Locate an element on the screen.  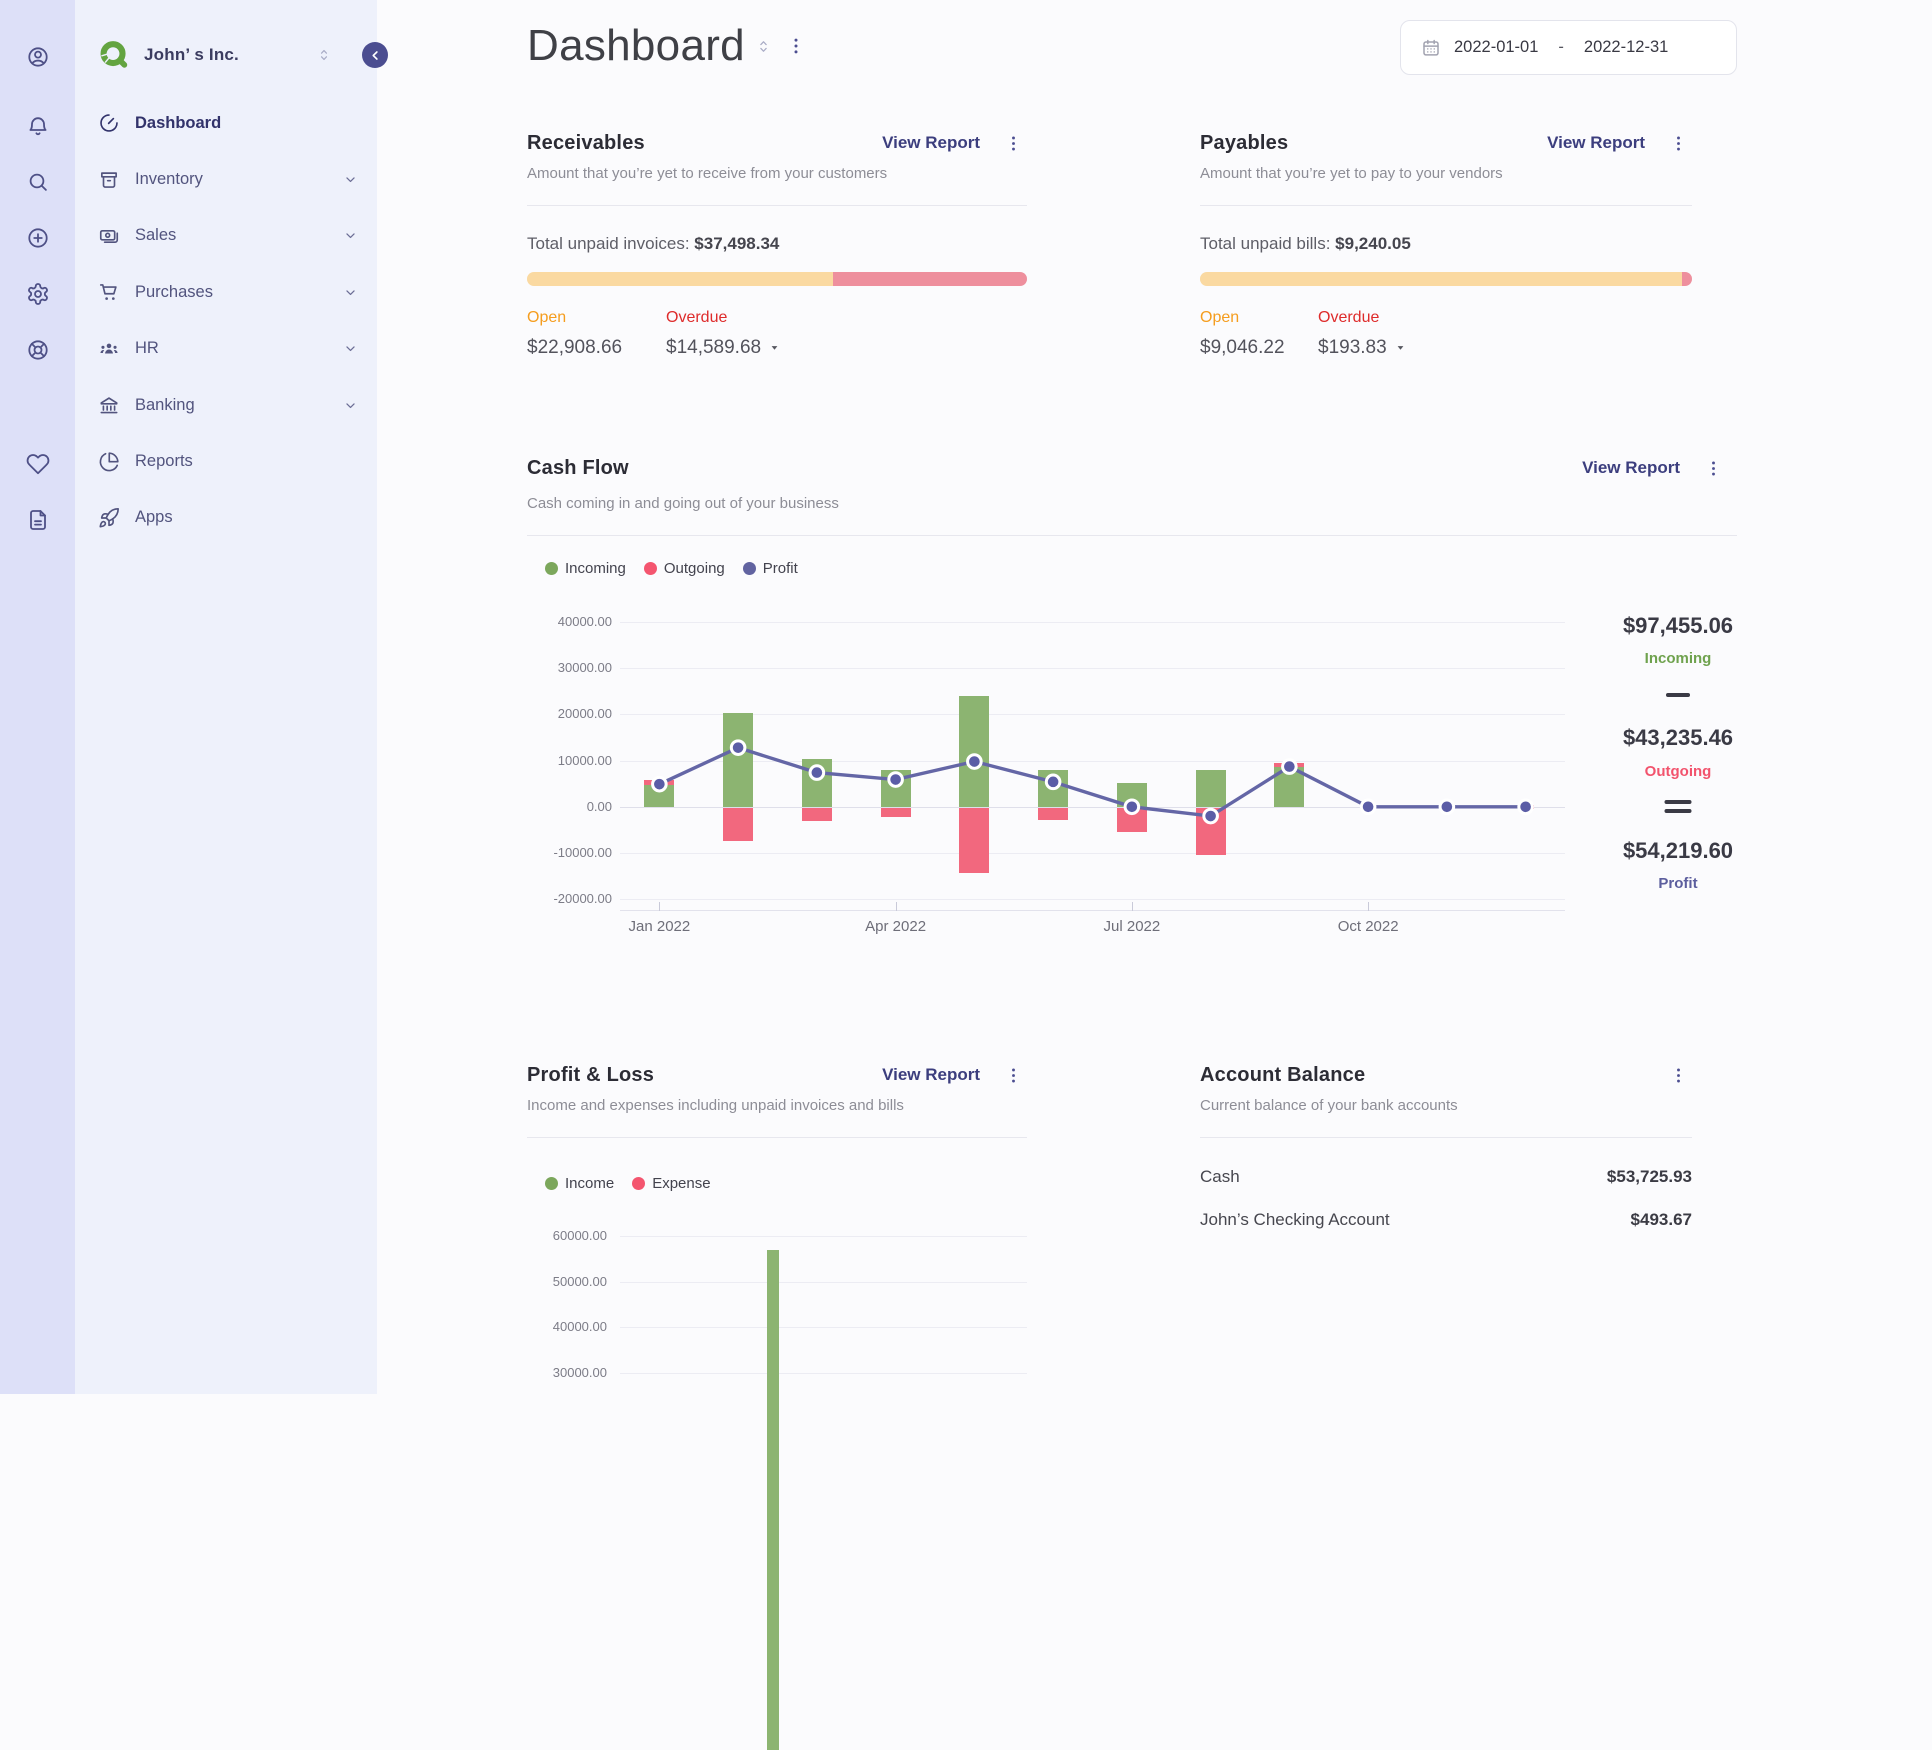
receivables-total: Total unpaid invoices: $37,498.34 is located at coordinates (653, 244).